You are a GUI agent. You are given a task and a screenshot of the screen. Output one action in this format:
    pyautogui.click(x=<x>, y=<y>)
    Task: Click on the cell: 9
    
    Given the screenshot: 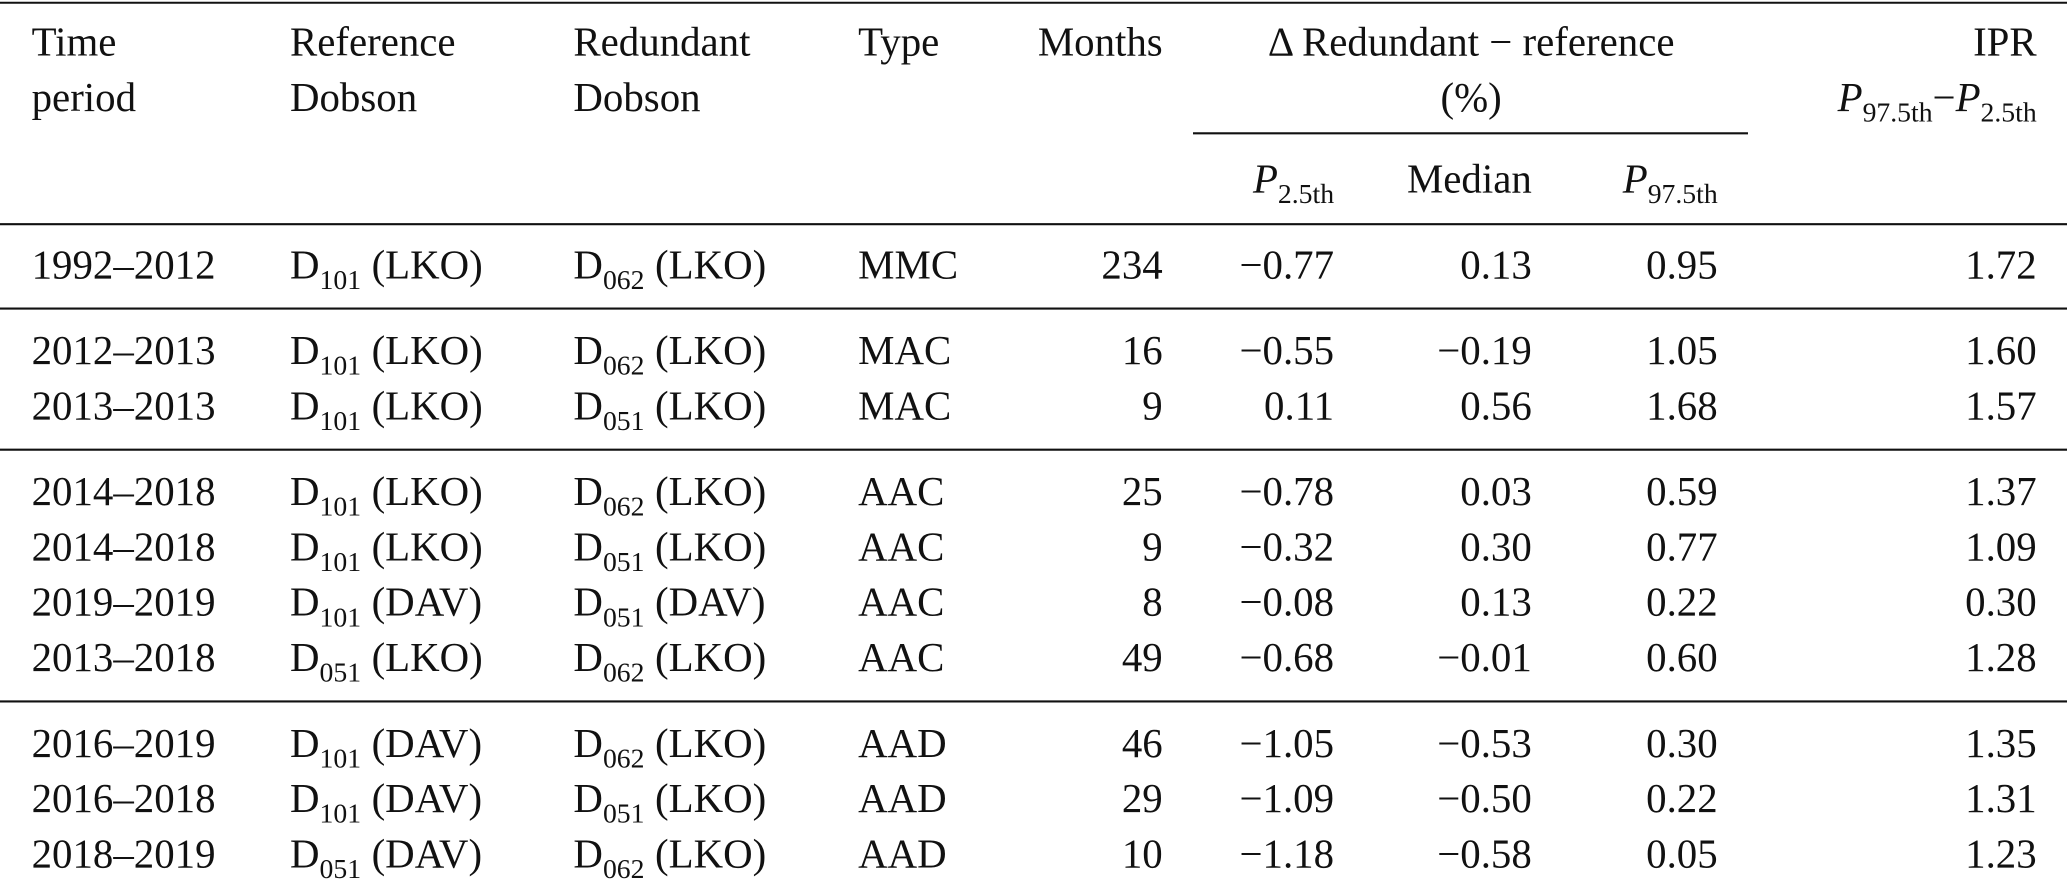 What is the action you would take?
    pyautogui.click(x=1152, y=405)
    